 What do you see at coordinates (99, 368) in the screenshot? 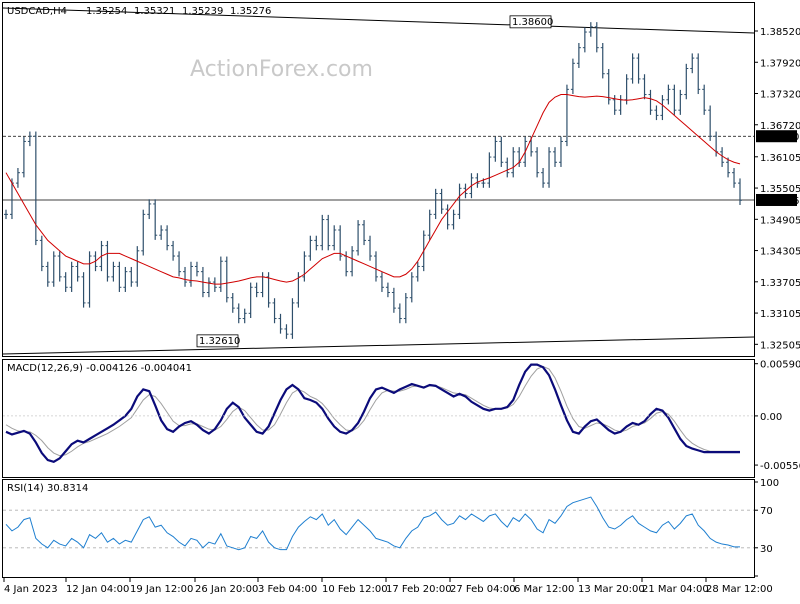
I see `macd-label: MACD(12,26,9) -0.004126 -0.004041` at bounding box center [99, 368].